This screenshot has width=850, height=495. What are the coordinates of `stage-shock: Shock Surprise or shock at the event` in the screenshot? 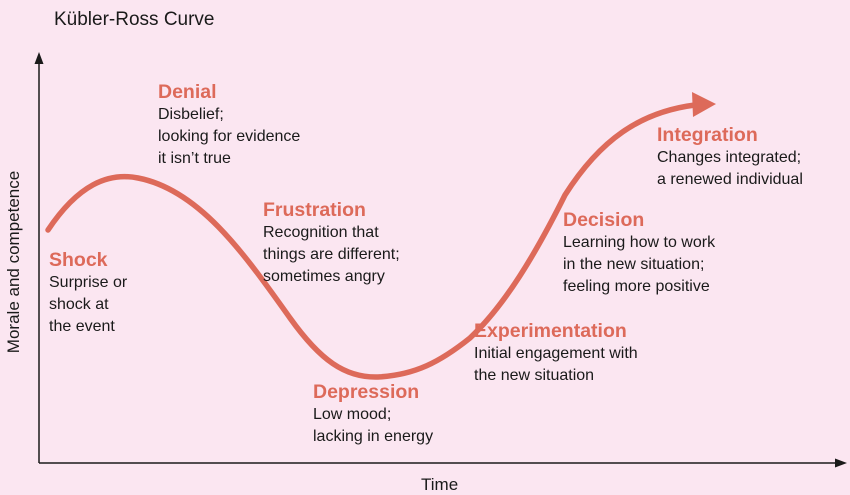 It's located at (88, 293).